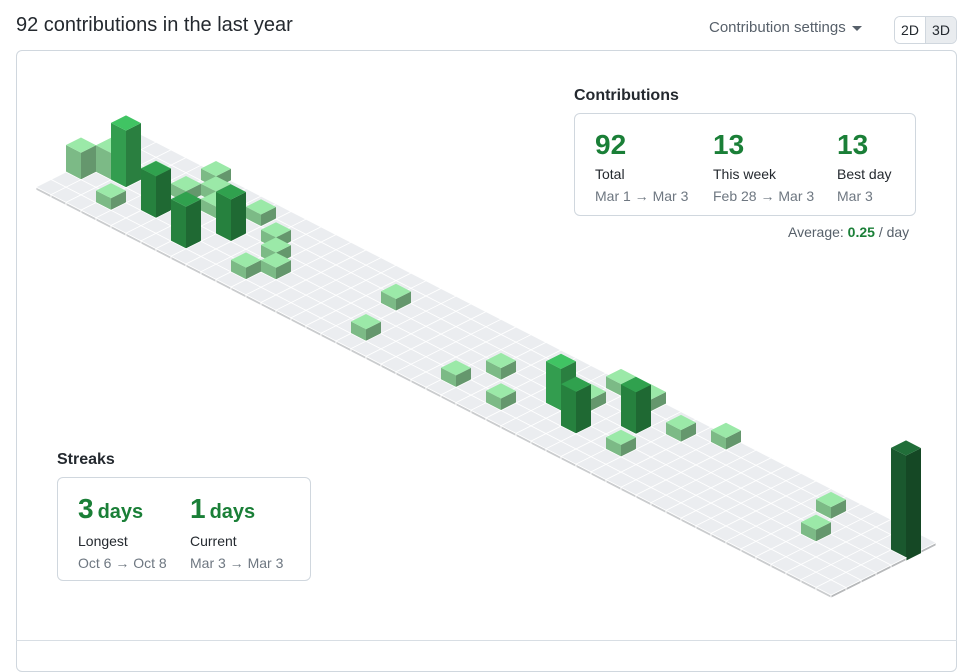 This screenshot has width=975, height=672. What do you see at coordinates (848, 232) in the screenshot?
I see `average-per-day: Average: 0.25 / day` at bounding box center [848, 232].